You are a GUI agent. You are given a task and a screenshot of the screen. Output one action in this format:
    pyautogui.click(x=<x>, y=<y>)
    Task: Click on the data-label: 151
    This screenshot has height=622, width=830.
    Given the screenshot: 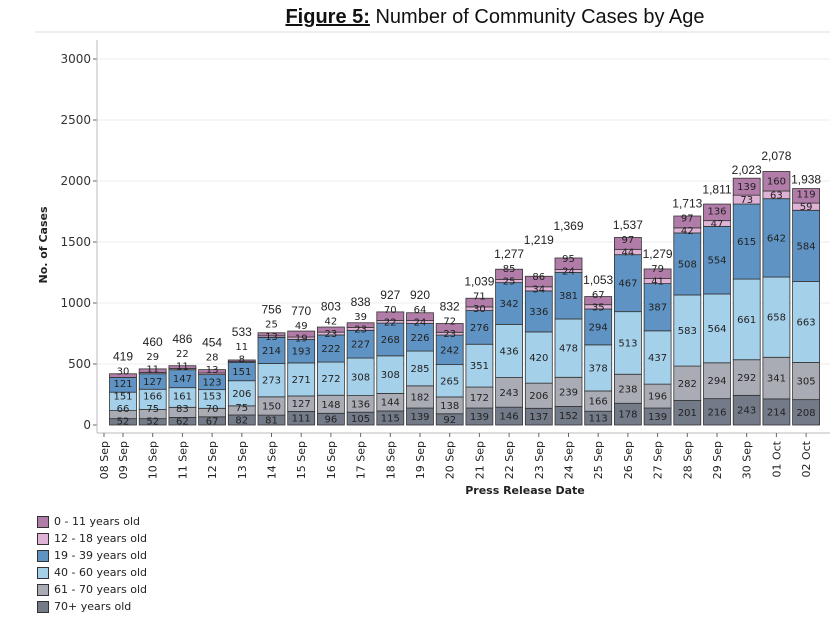 What is the action you would take?
    pyautogui.click(x=122, y=397)
    